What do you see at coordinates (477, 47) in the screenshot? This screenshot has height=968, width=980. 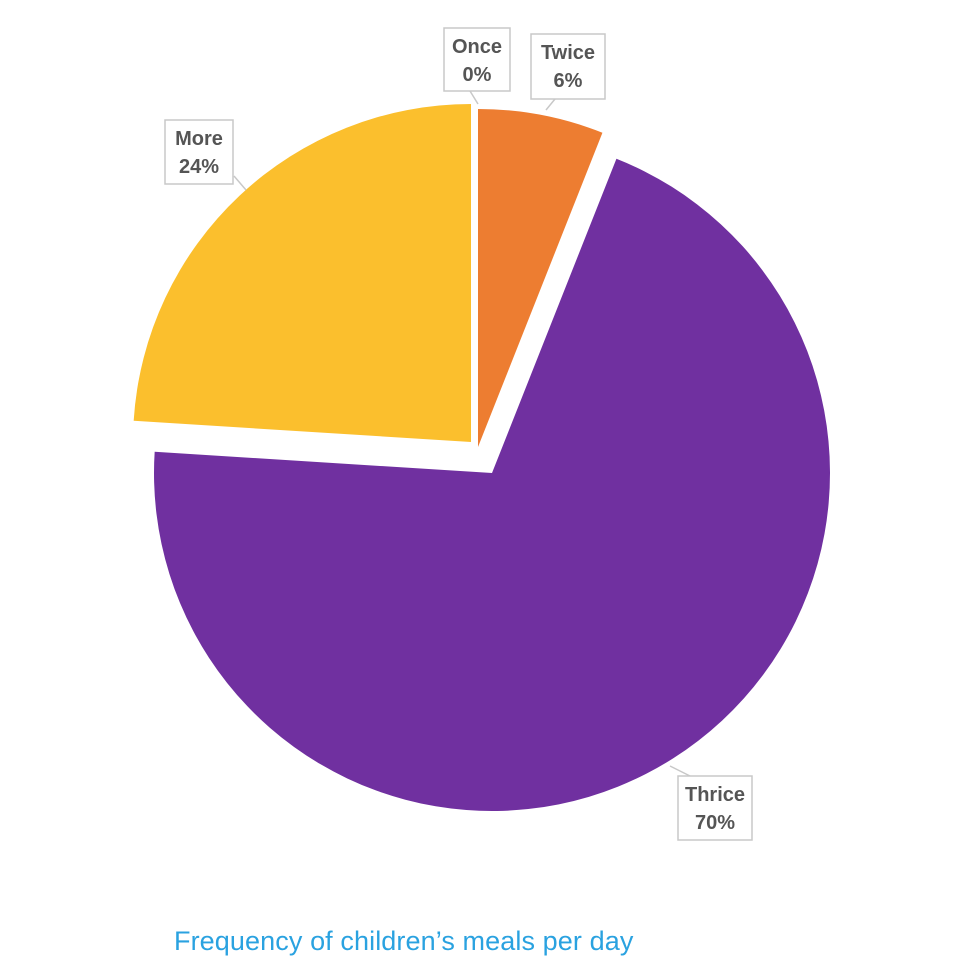 I see `label-category-once: Once` at bounding box center [477, 47].